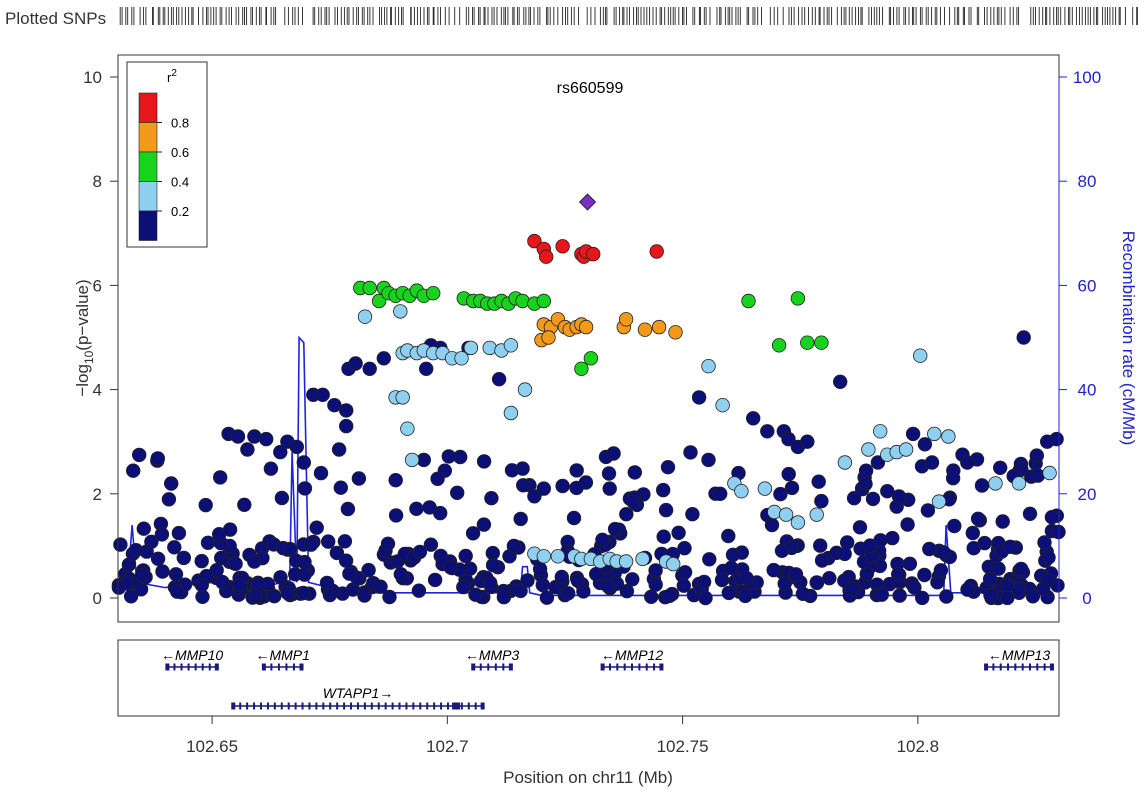 This screenshot has height=800, width=1147. I want to click on y2-axis: 0 20 40 60 80 100, so click(1079, 338).